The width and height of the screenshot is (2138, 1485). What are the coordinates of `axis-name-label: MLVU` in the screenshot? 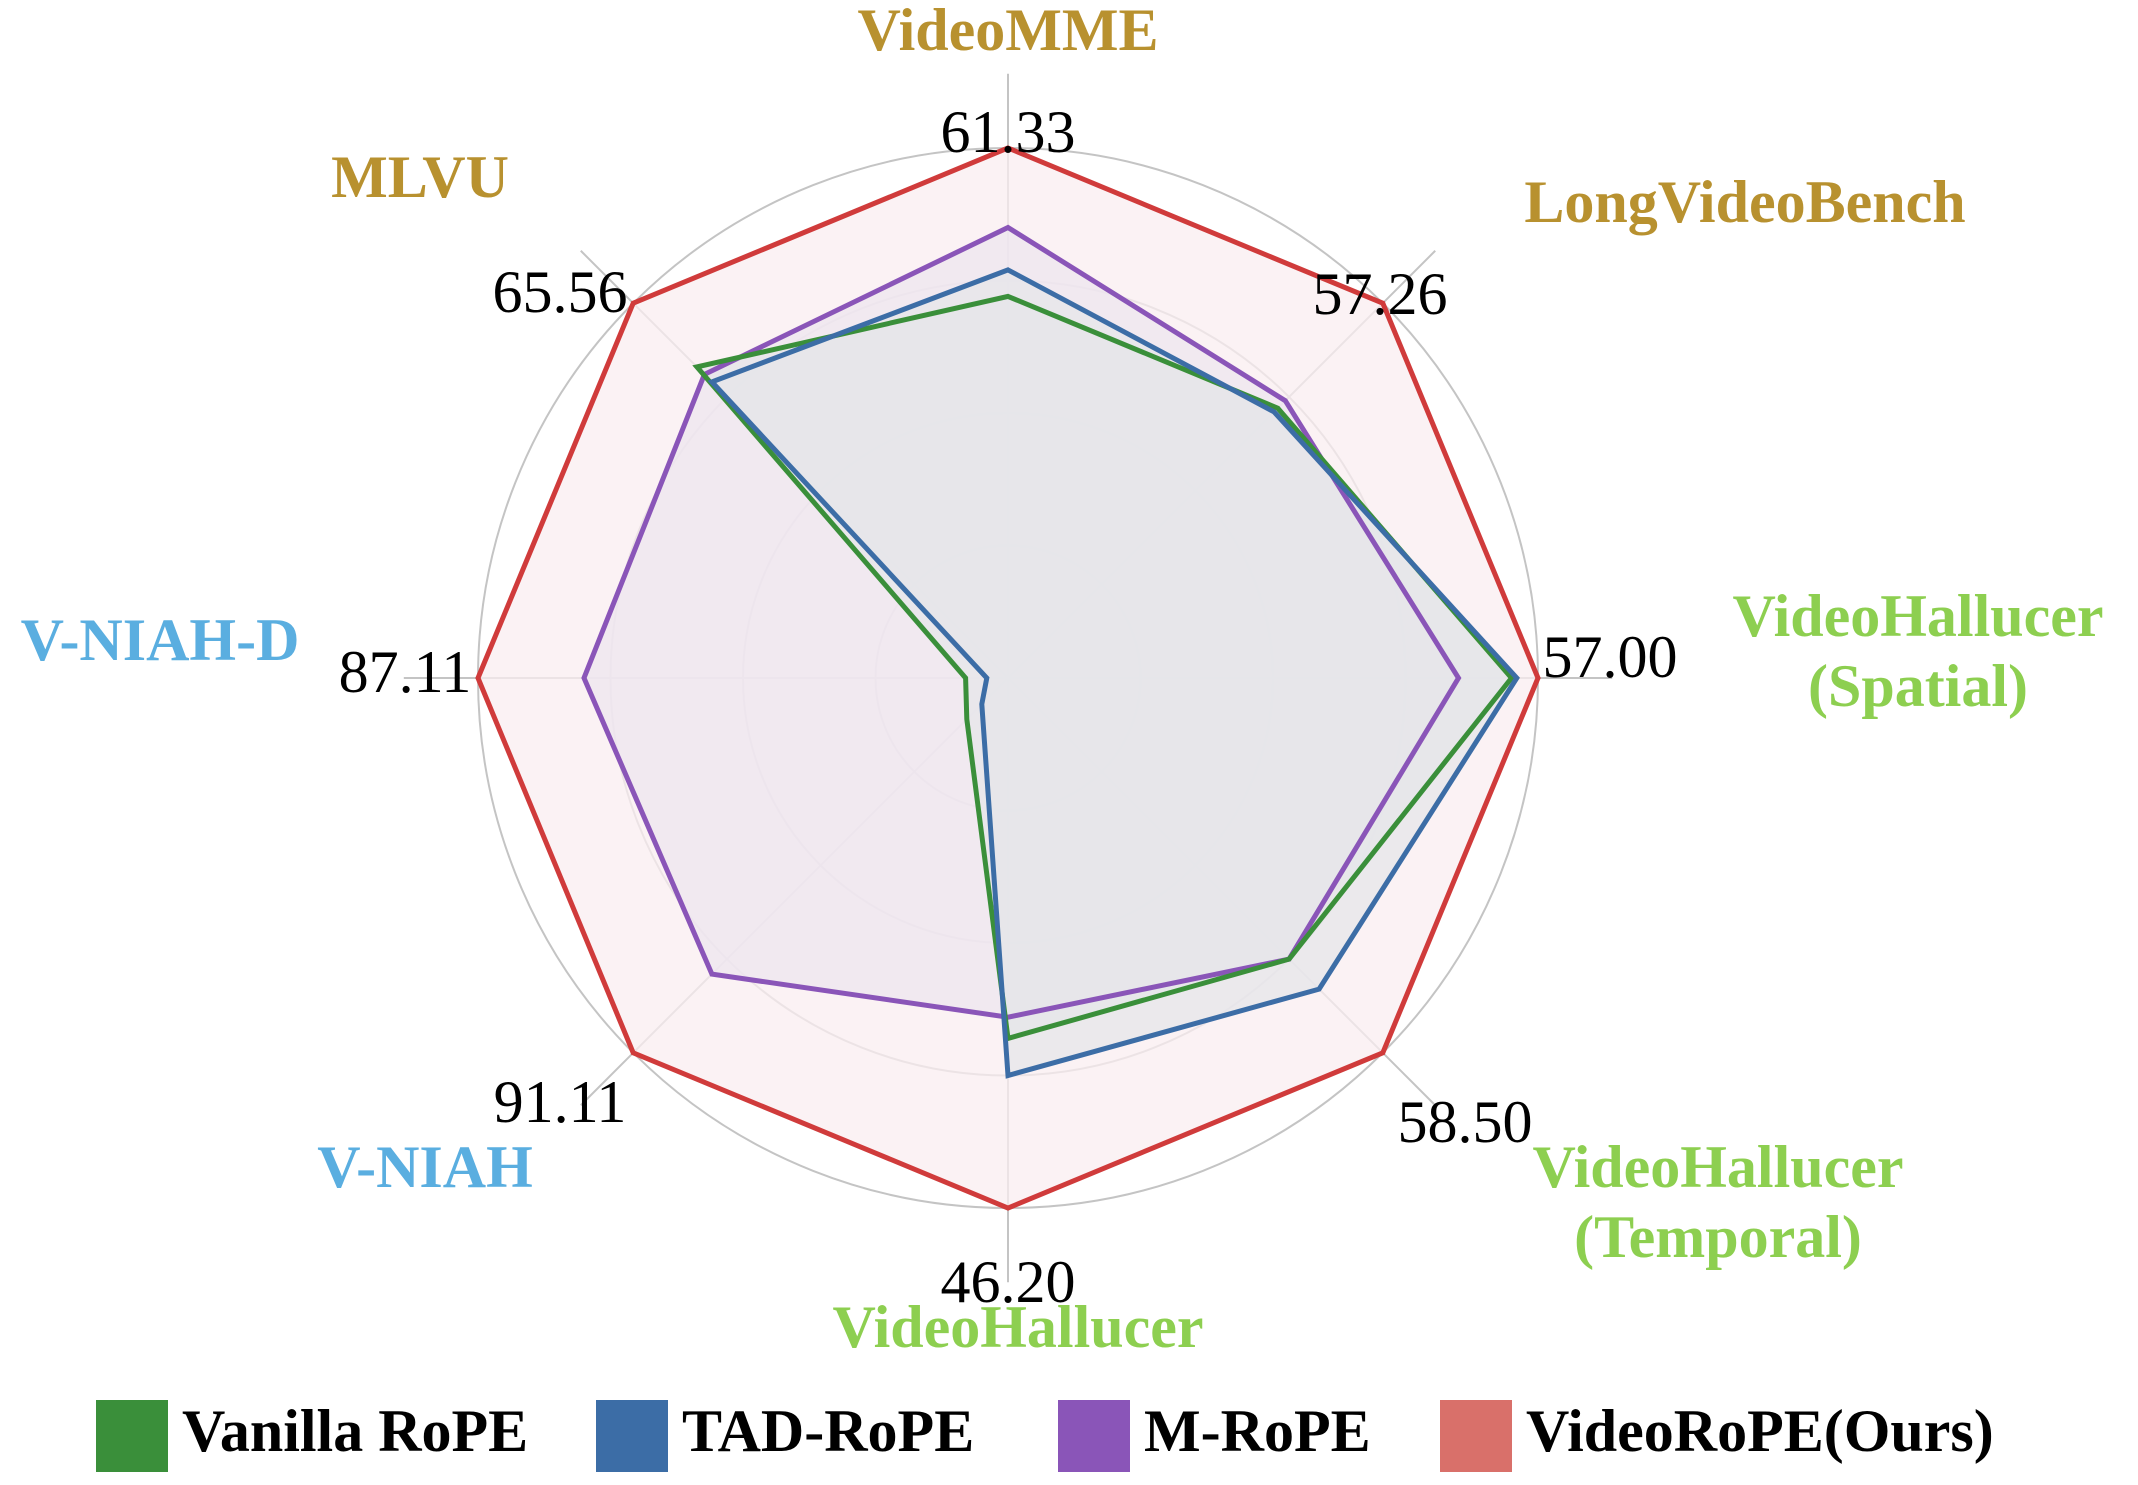 It's located at (420, 177).